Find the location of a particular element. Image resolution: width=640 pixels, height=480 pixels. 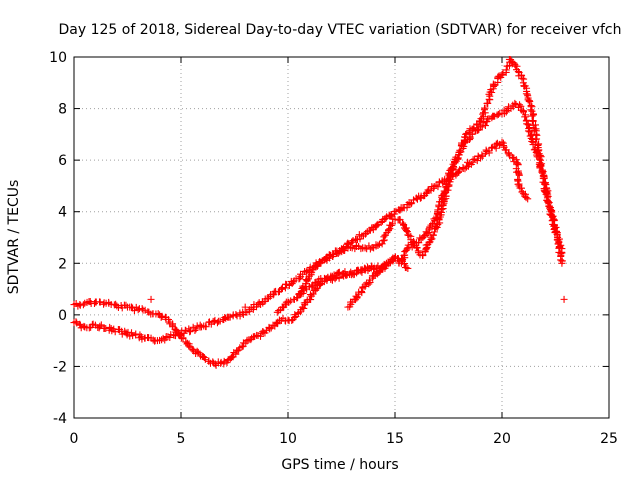

y-tick-label: 6 is located at coordinates (62, 161).